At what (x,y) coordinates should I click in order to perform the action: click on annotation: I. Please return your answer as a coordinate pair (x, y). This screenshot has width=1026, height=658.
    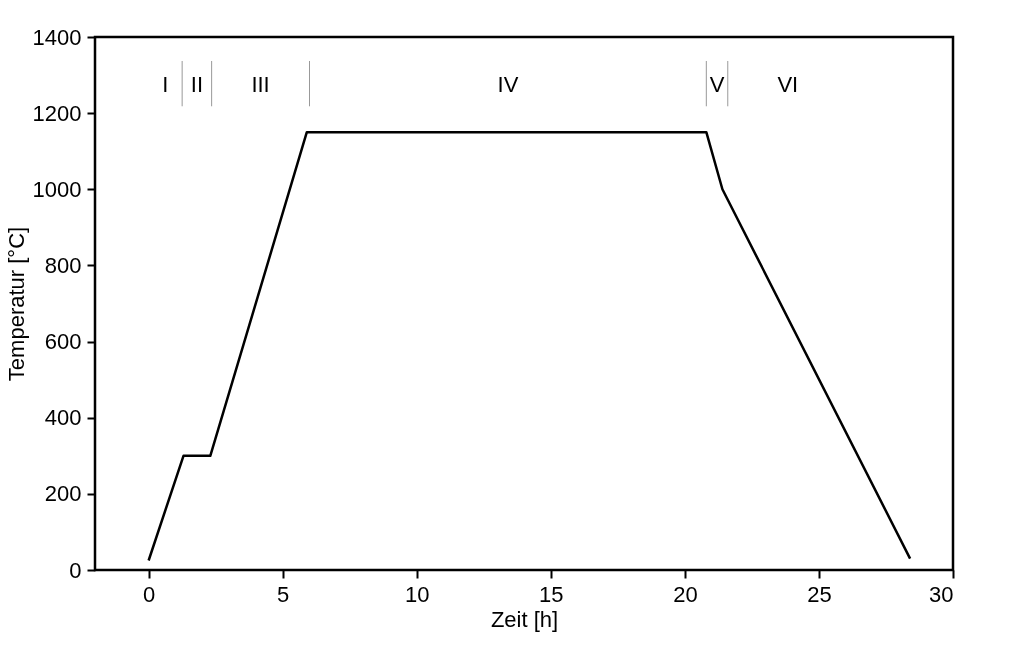
    Looking at the image, I should click on (165, 84).